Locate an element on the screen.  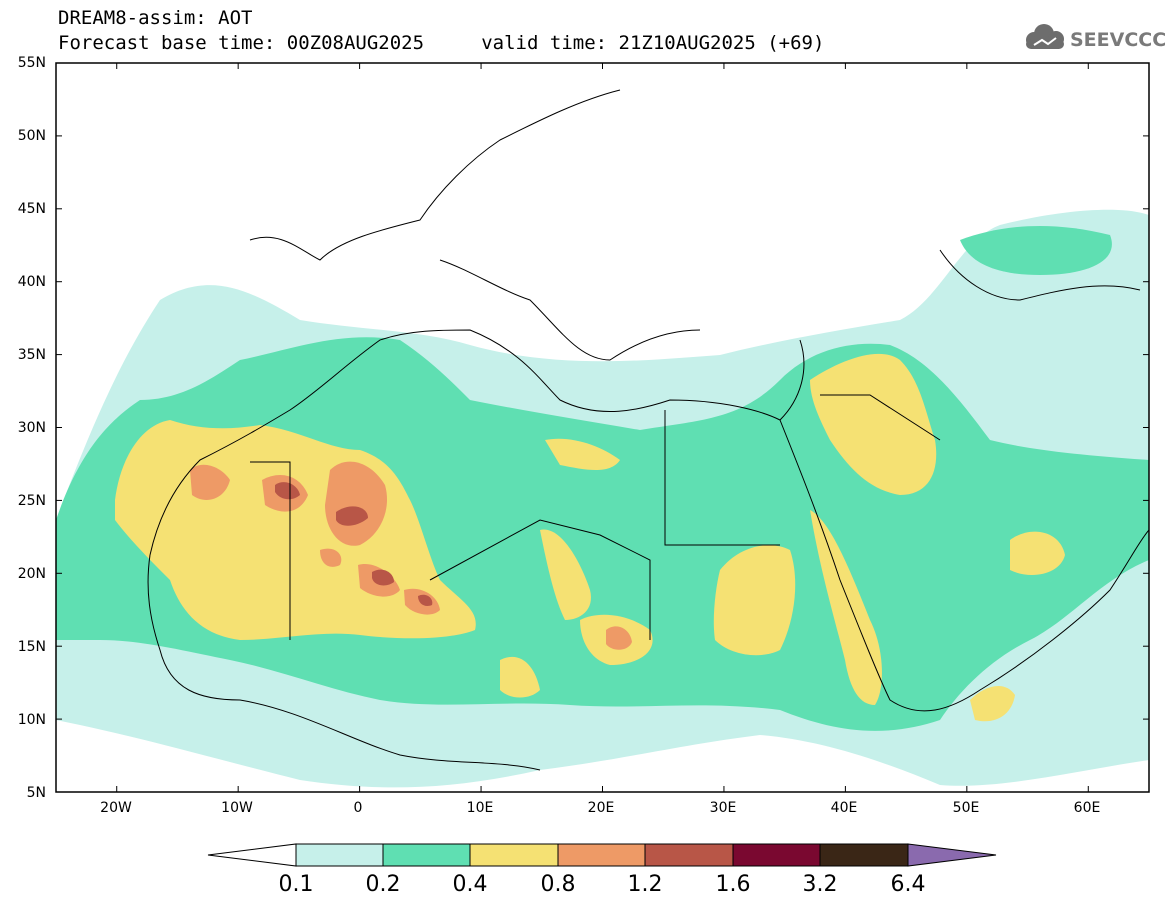
lat-tick-label: 45N is located at coordinates (31, 209).